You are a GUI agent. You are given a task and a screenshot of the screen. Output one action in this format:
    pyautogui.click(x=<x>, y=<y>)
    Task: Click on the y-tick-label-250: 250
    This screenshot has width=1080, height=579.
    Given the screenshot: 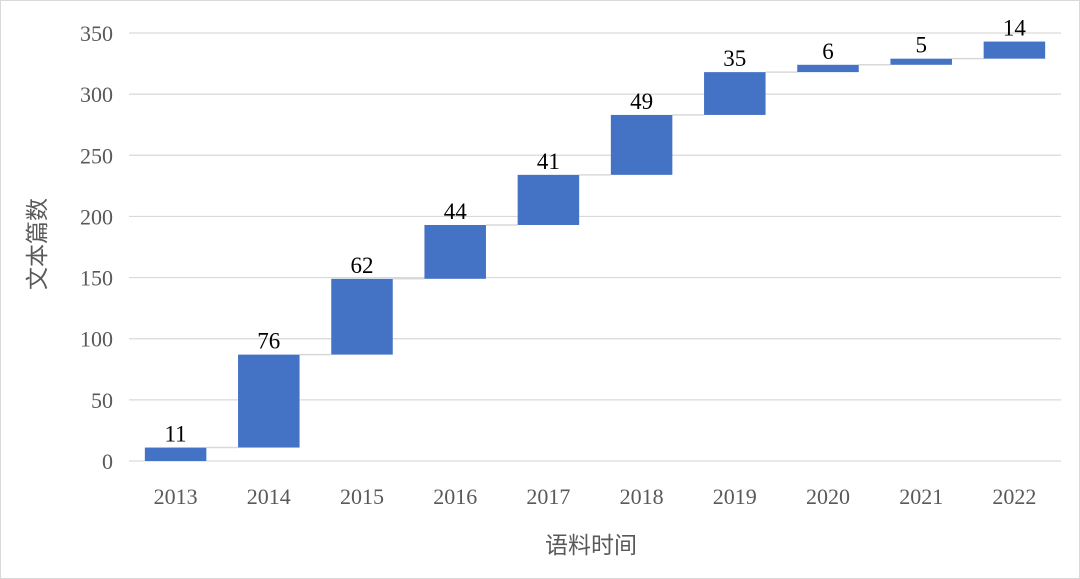 What is the action you would take?
    pyautogui.click(x=96, y=155)
    